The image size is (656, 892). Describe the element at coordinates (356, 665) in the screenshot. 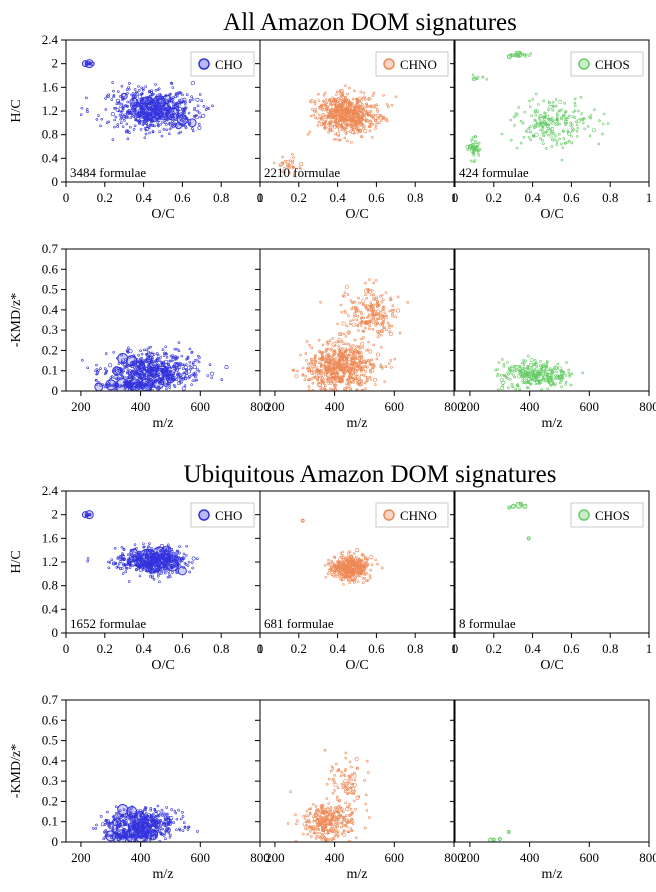

I see `x-axis-label: O/C` at that location.